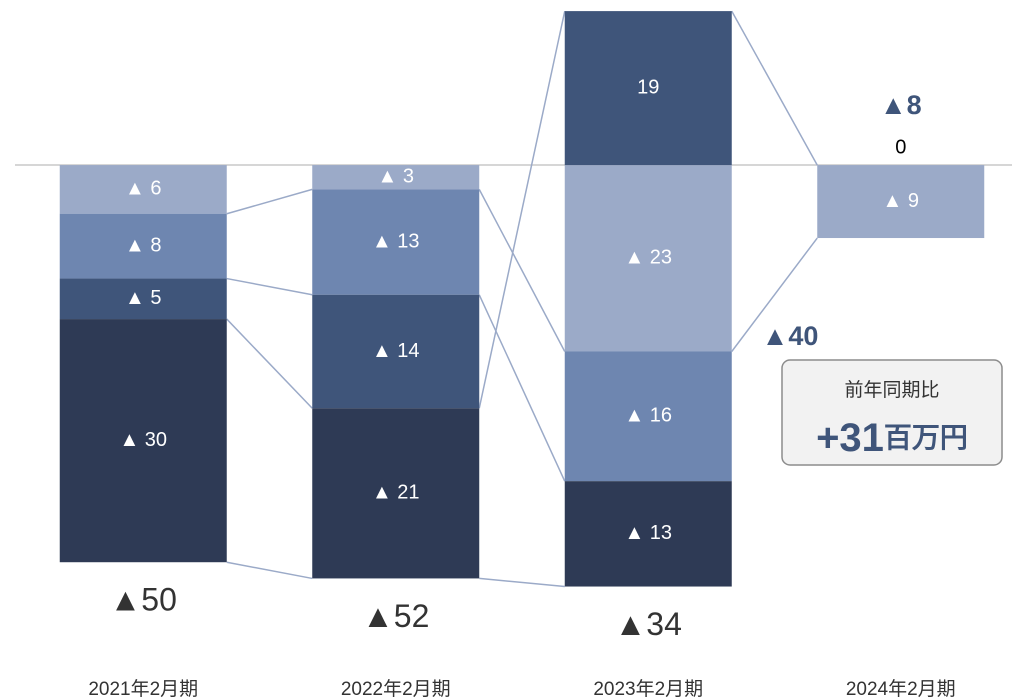  Describe the element at coordinates (891, 390) in the screenshot. I see `callout-title: 前年同期比` at that location.